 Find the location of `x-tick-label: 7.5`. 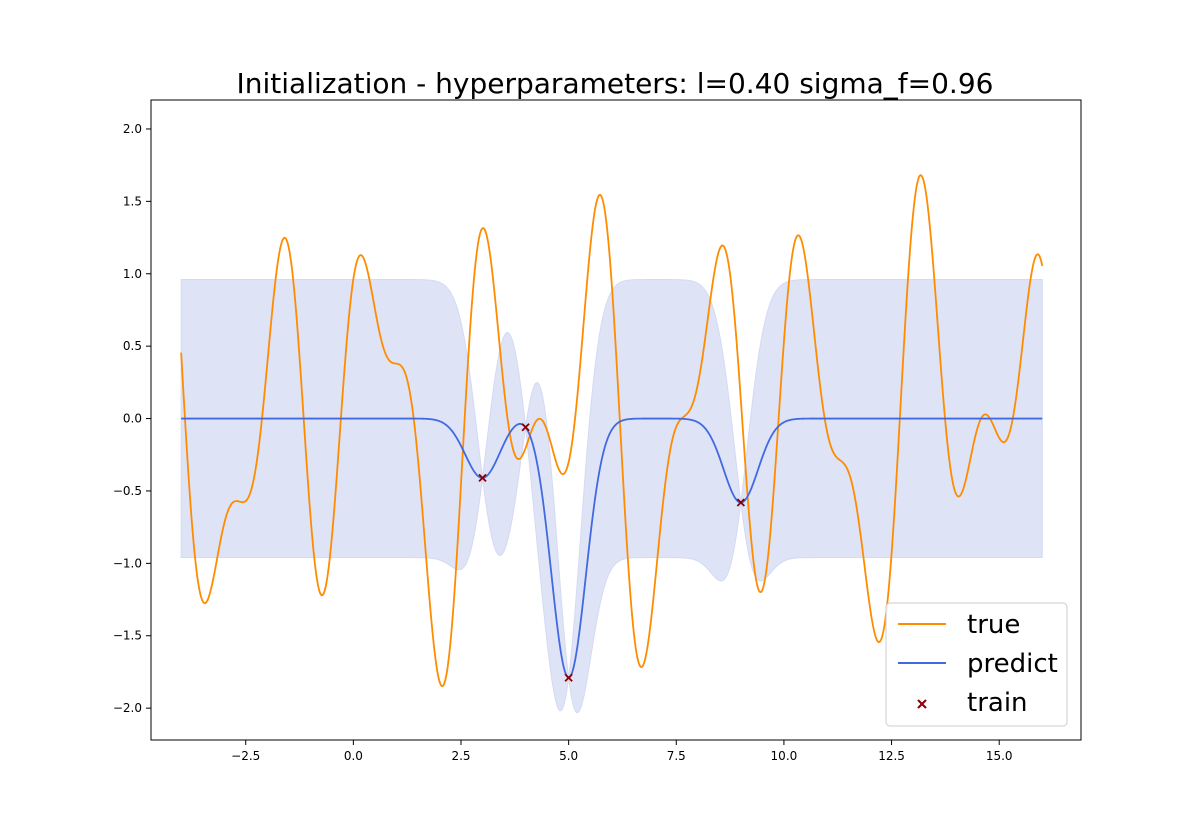

x-tick-label: 7.5 is located at coordinates (676, 756).